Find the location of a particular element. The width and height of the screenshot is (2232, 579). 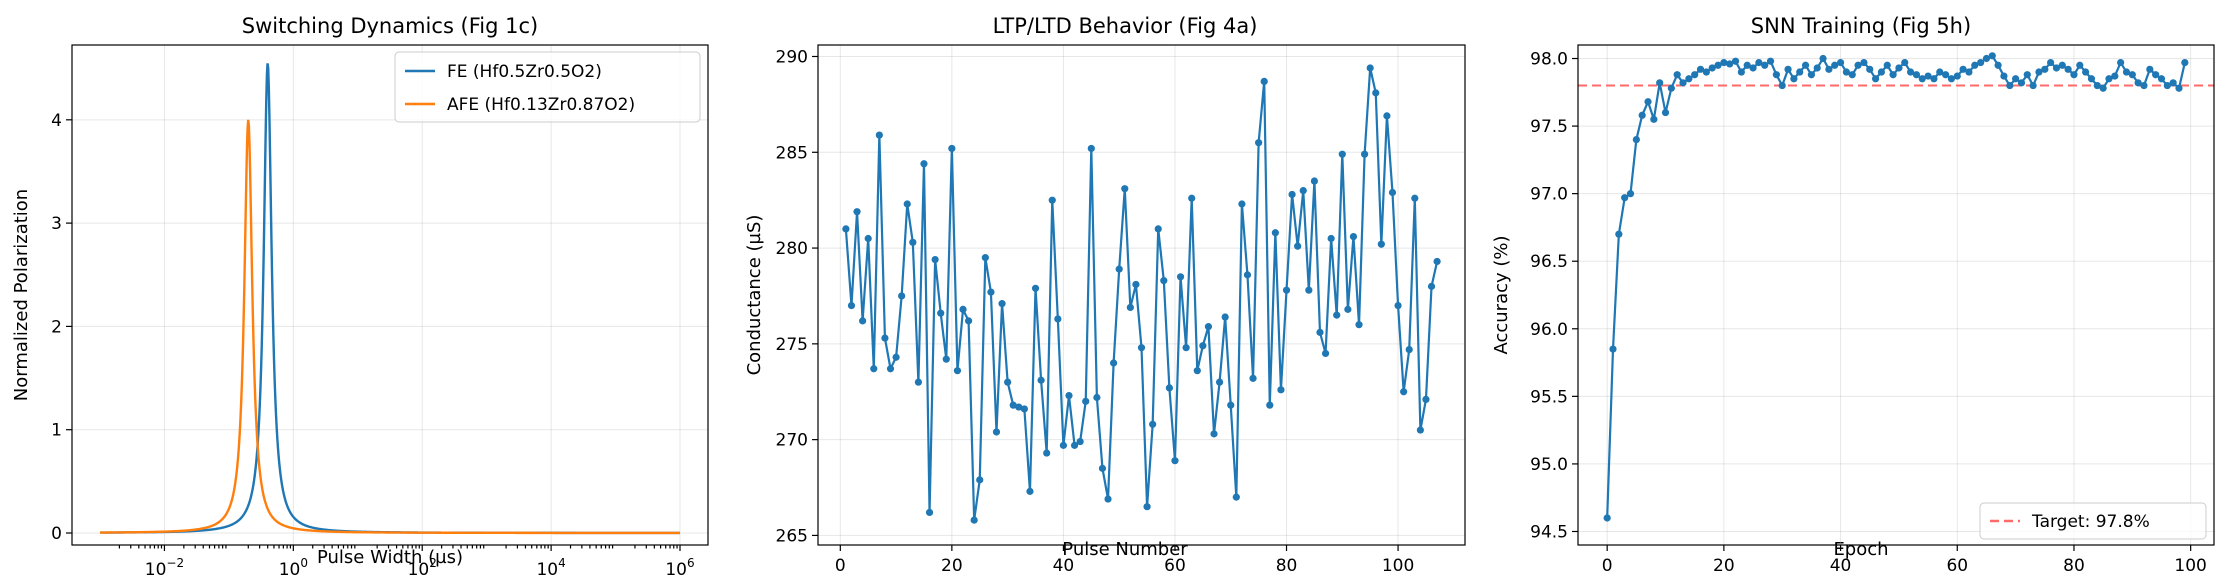

y-axis-label: Accuracy (%) is located at coordinates (1501, 294).